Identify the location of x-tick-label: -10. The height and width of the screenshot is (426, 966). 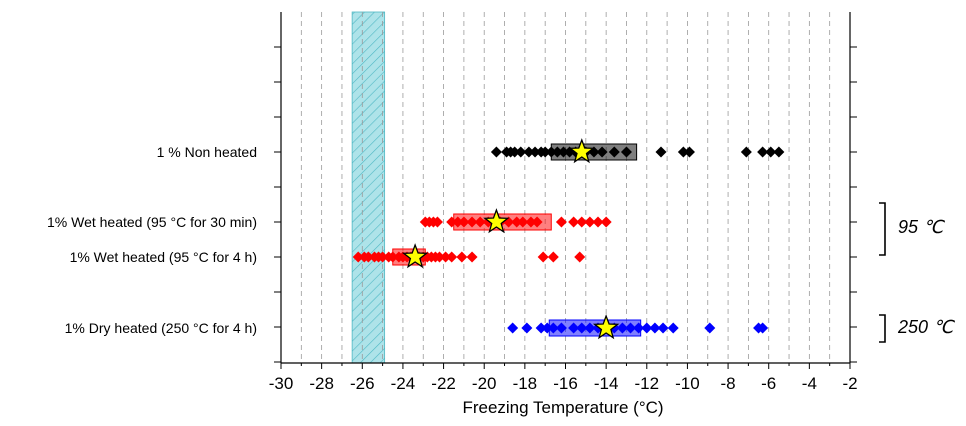
(687, 383).